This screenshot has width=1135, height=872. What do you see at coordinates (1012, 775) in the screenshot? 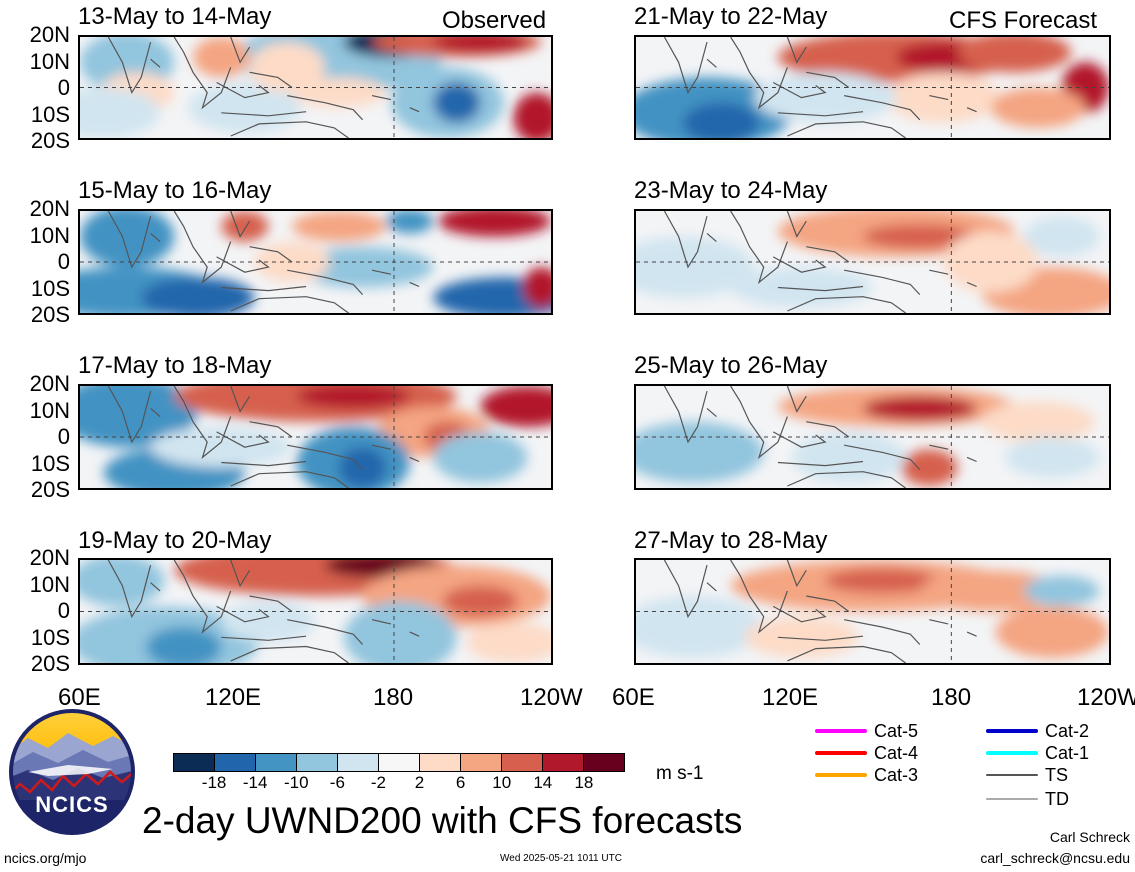
I see `legend-swatch-ts` at bounding box center [1012, 775].